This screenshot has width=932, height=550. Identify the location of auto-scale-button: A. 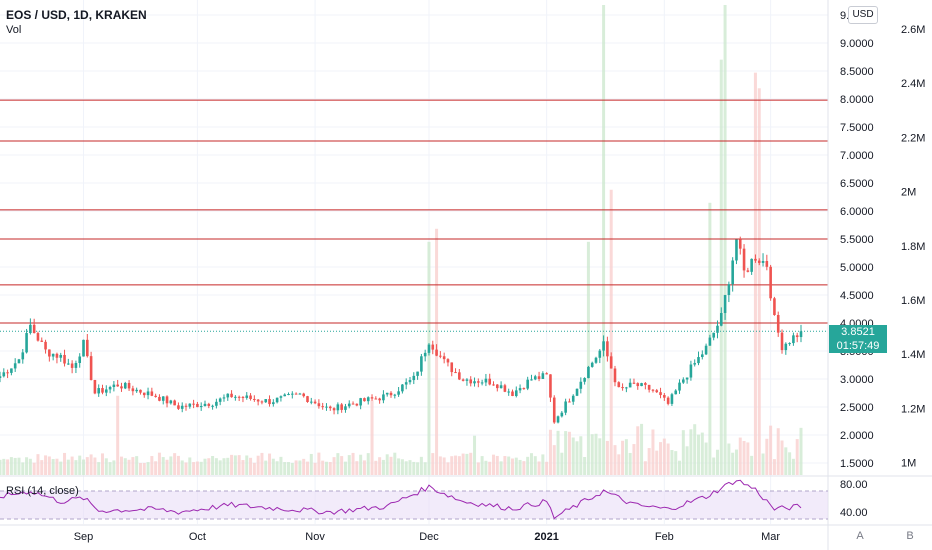
(860, 536).